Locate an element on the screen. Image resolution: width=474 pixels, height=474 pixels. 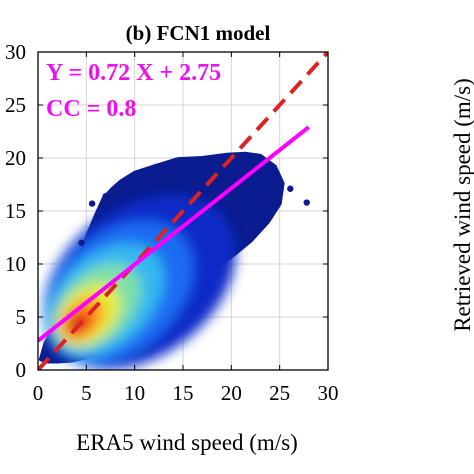
y-tick-label-3: 15 is located at coordinates (15, 211).